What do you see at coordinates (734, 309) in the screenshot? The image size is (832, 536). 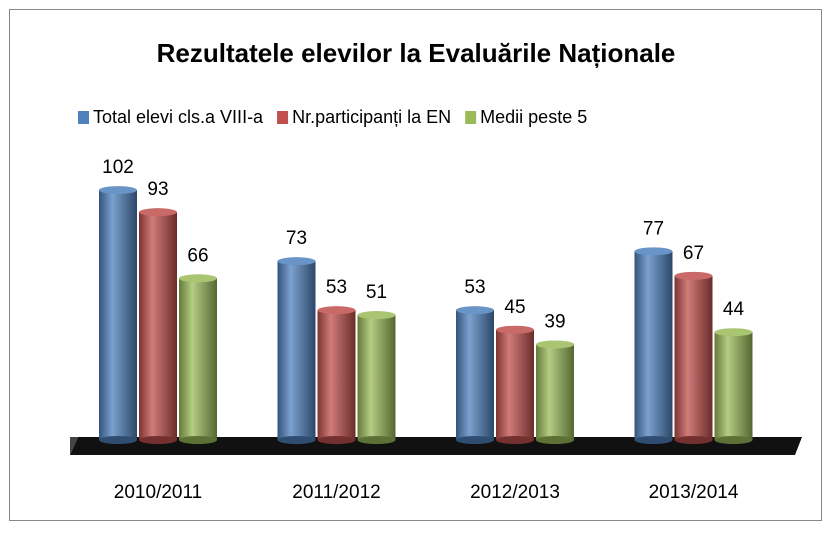 I see `value-label: 44` at bounding box center [734, 309].